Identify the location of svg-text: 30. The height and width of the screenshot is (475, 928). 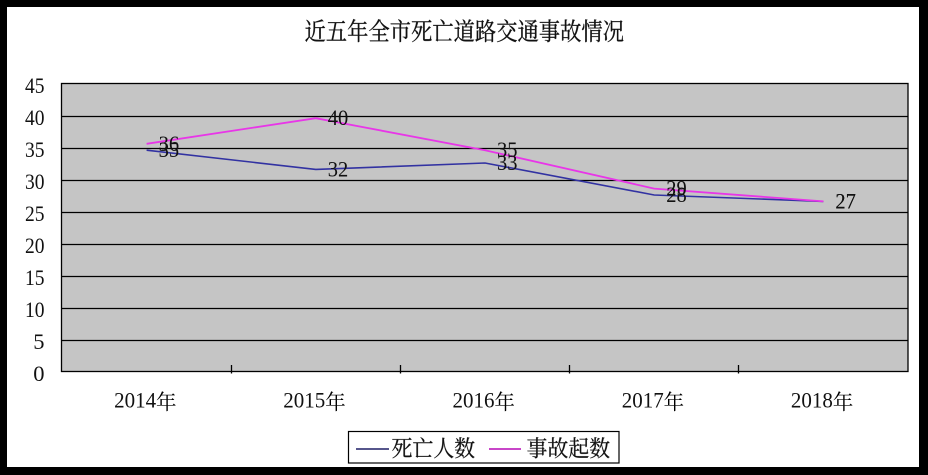
(35, 181).